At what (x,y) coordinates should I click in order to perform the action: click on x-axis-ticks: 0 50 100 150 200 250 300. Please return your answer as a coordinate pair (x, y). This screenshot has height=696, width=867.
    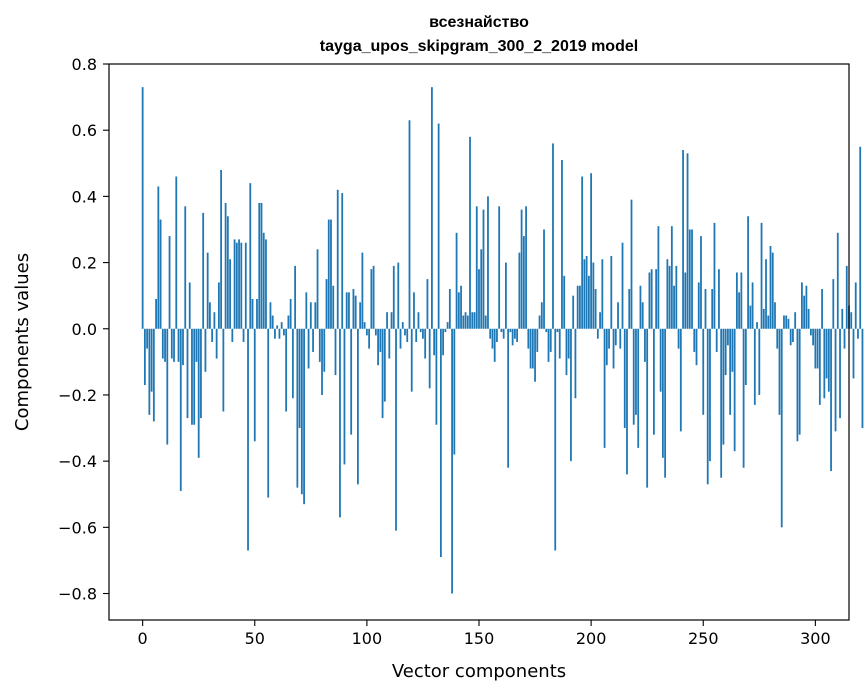
    Looking at the image, I should click on (484, 634).